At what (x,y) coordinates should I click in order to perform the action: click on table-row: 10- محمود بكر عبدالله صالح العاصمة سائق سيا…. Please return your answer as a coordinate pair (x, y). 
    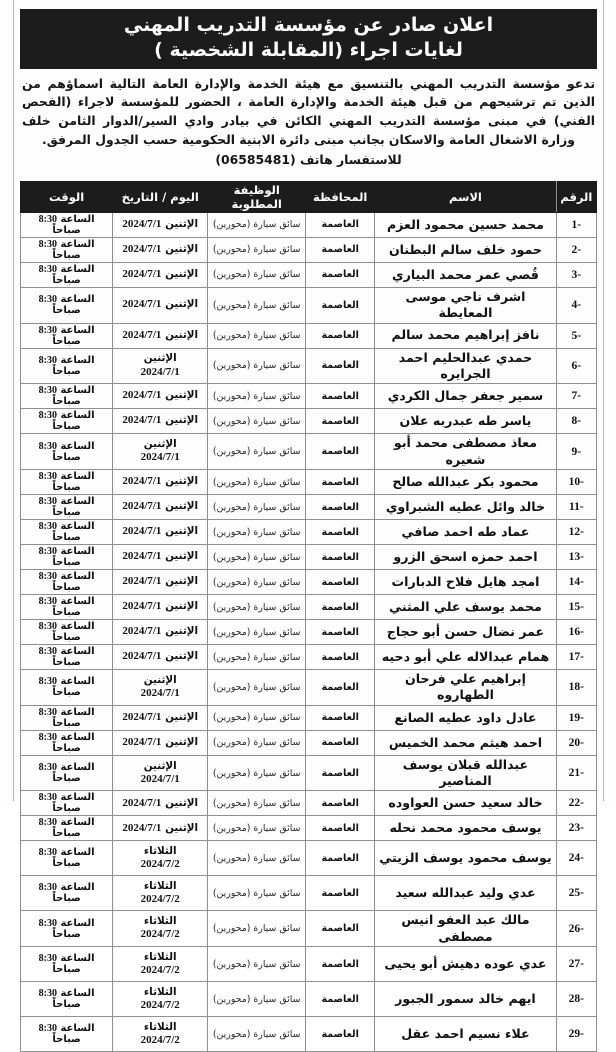
    Looking at the image, I should click on (308, 482).